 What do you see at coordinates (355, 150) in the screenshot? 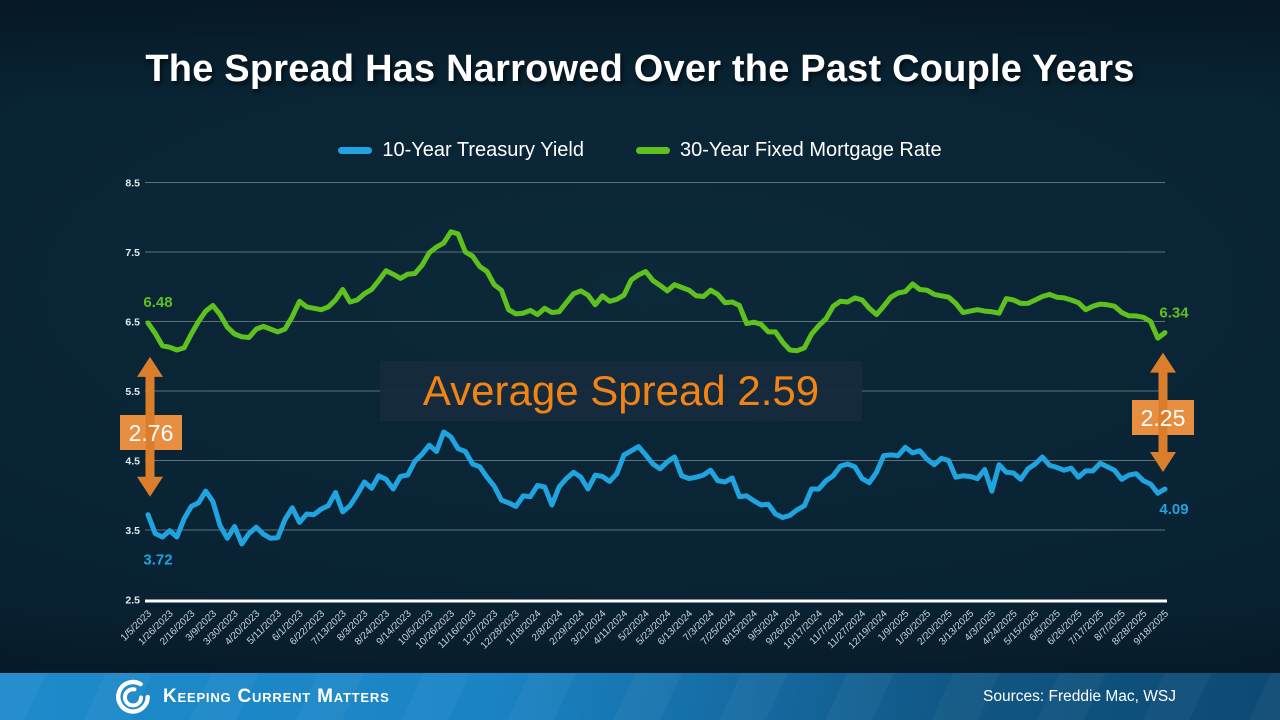
I see `treasury-line-swatch` at bounding box center [355, 150].